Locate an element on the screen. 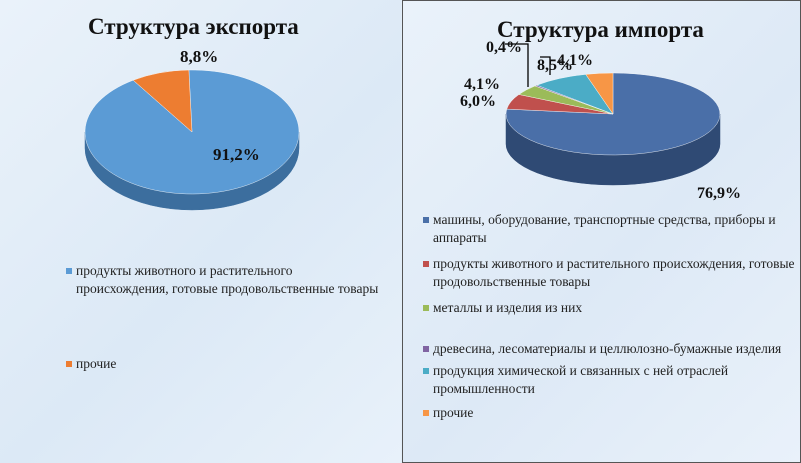 The width and height of the screenshot is (801, 463). data-label: 6,0% is located at coordinates (478, 101).